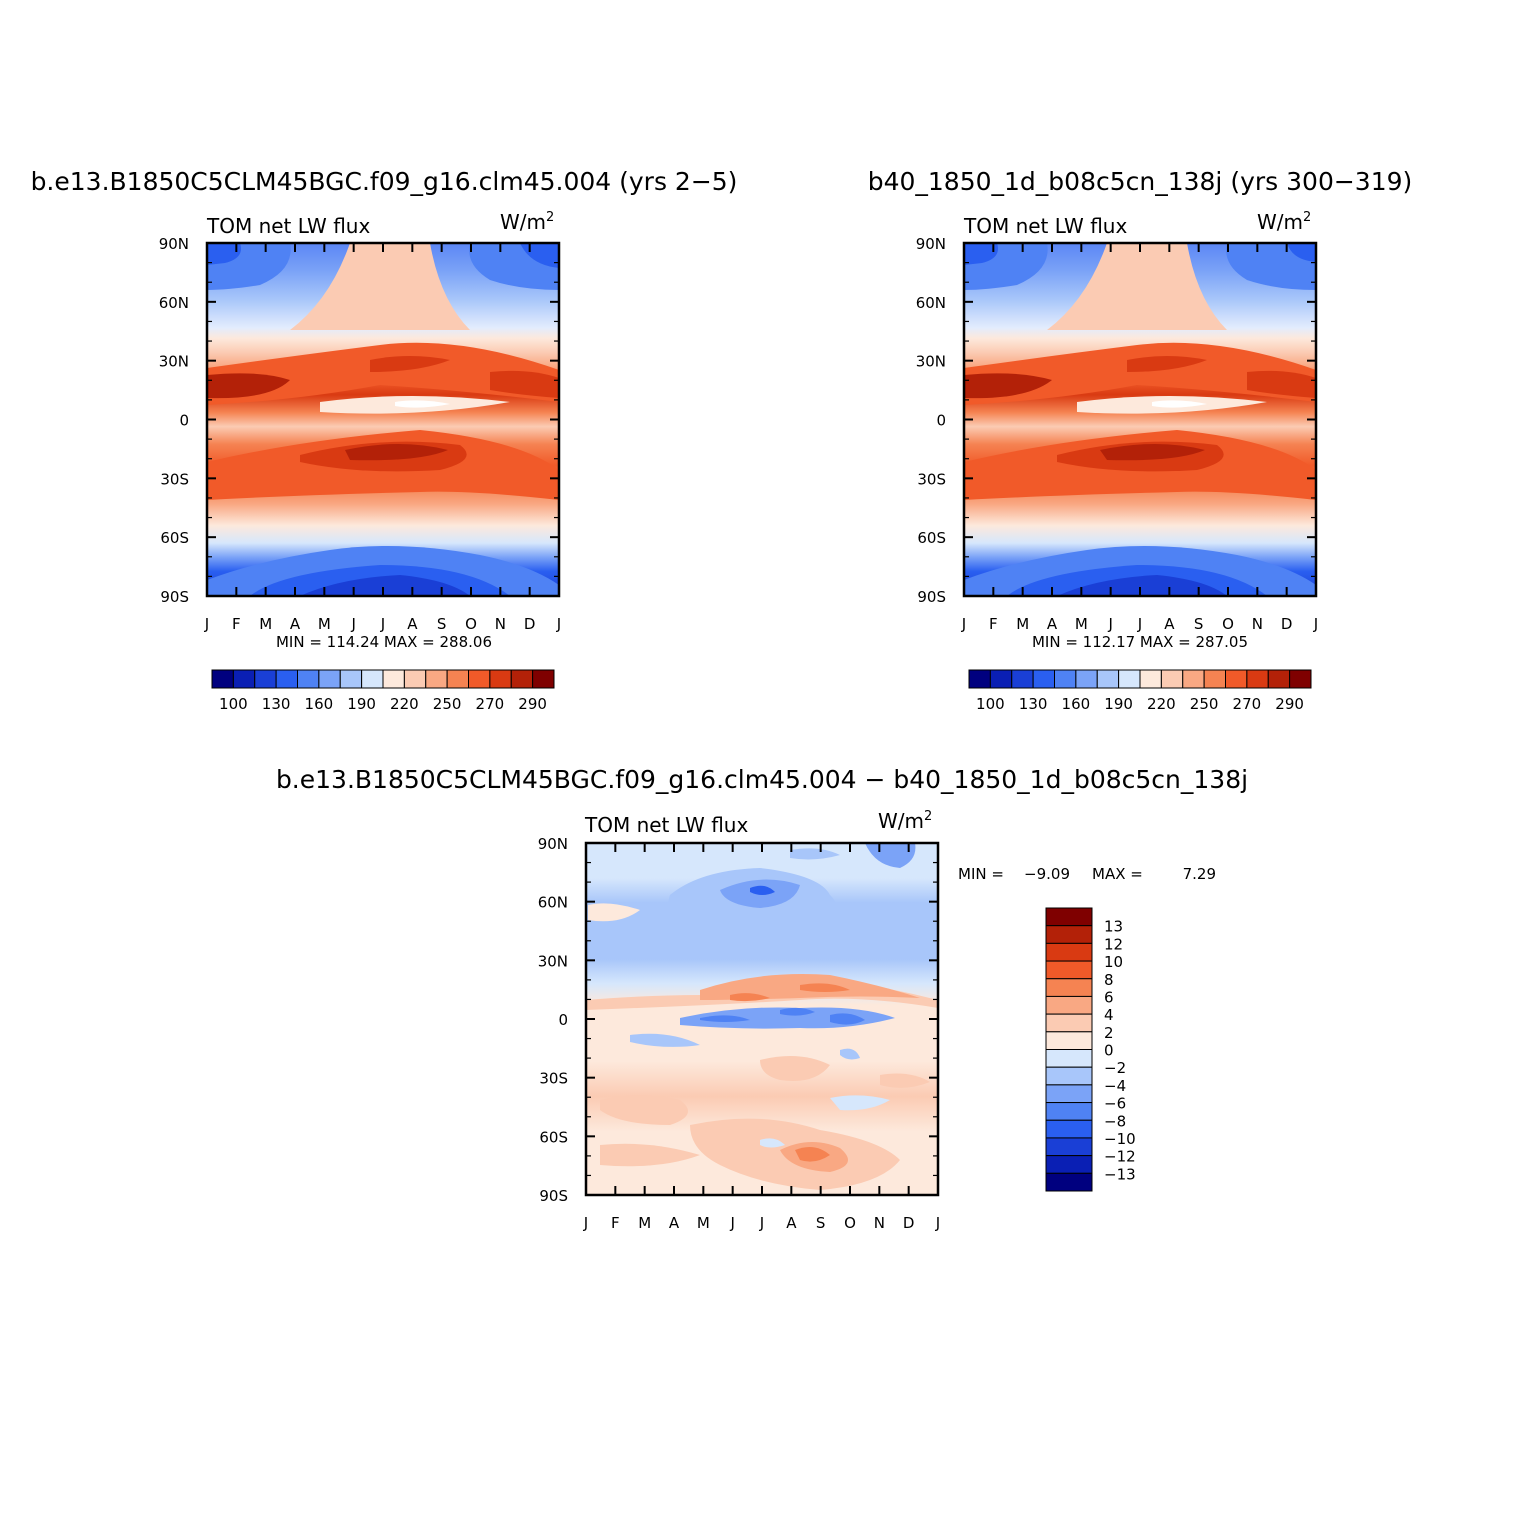  What do you see at coordinates (1115, 1121) in the screenshot?
I see `colorbar-label: −8` at bounding box center [1115, 1121].